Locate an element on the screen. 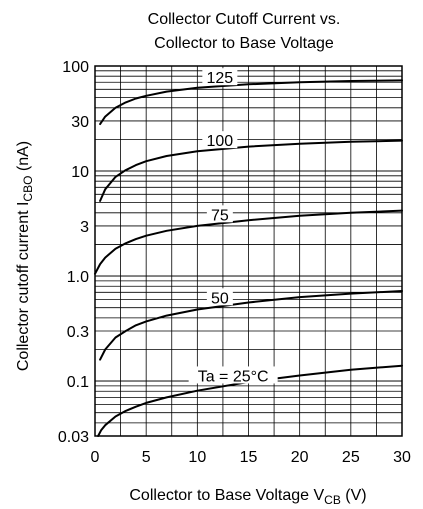 Image resolution: width=423 pixels, height=509 pixels. x-tick-labels: 0 5 10 15 20 25 30 is located at coordinates (251, 457).